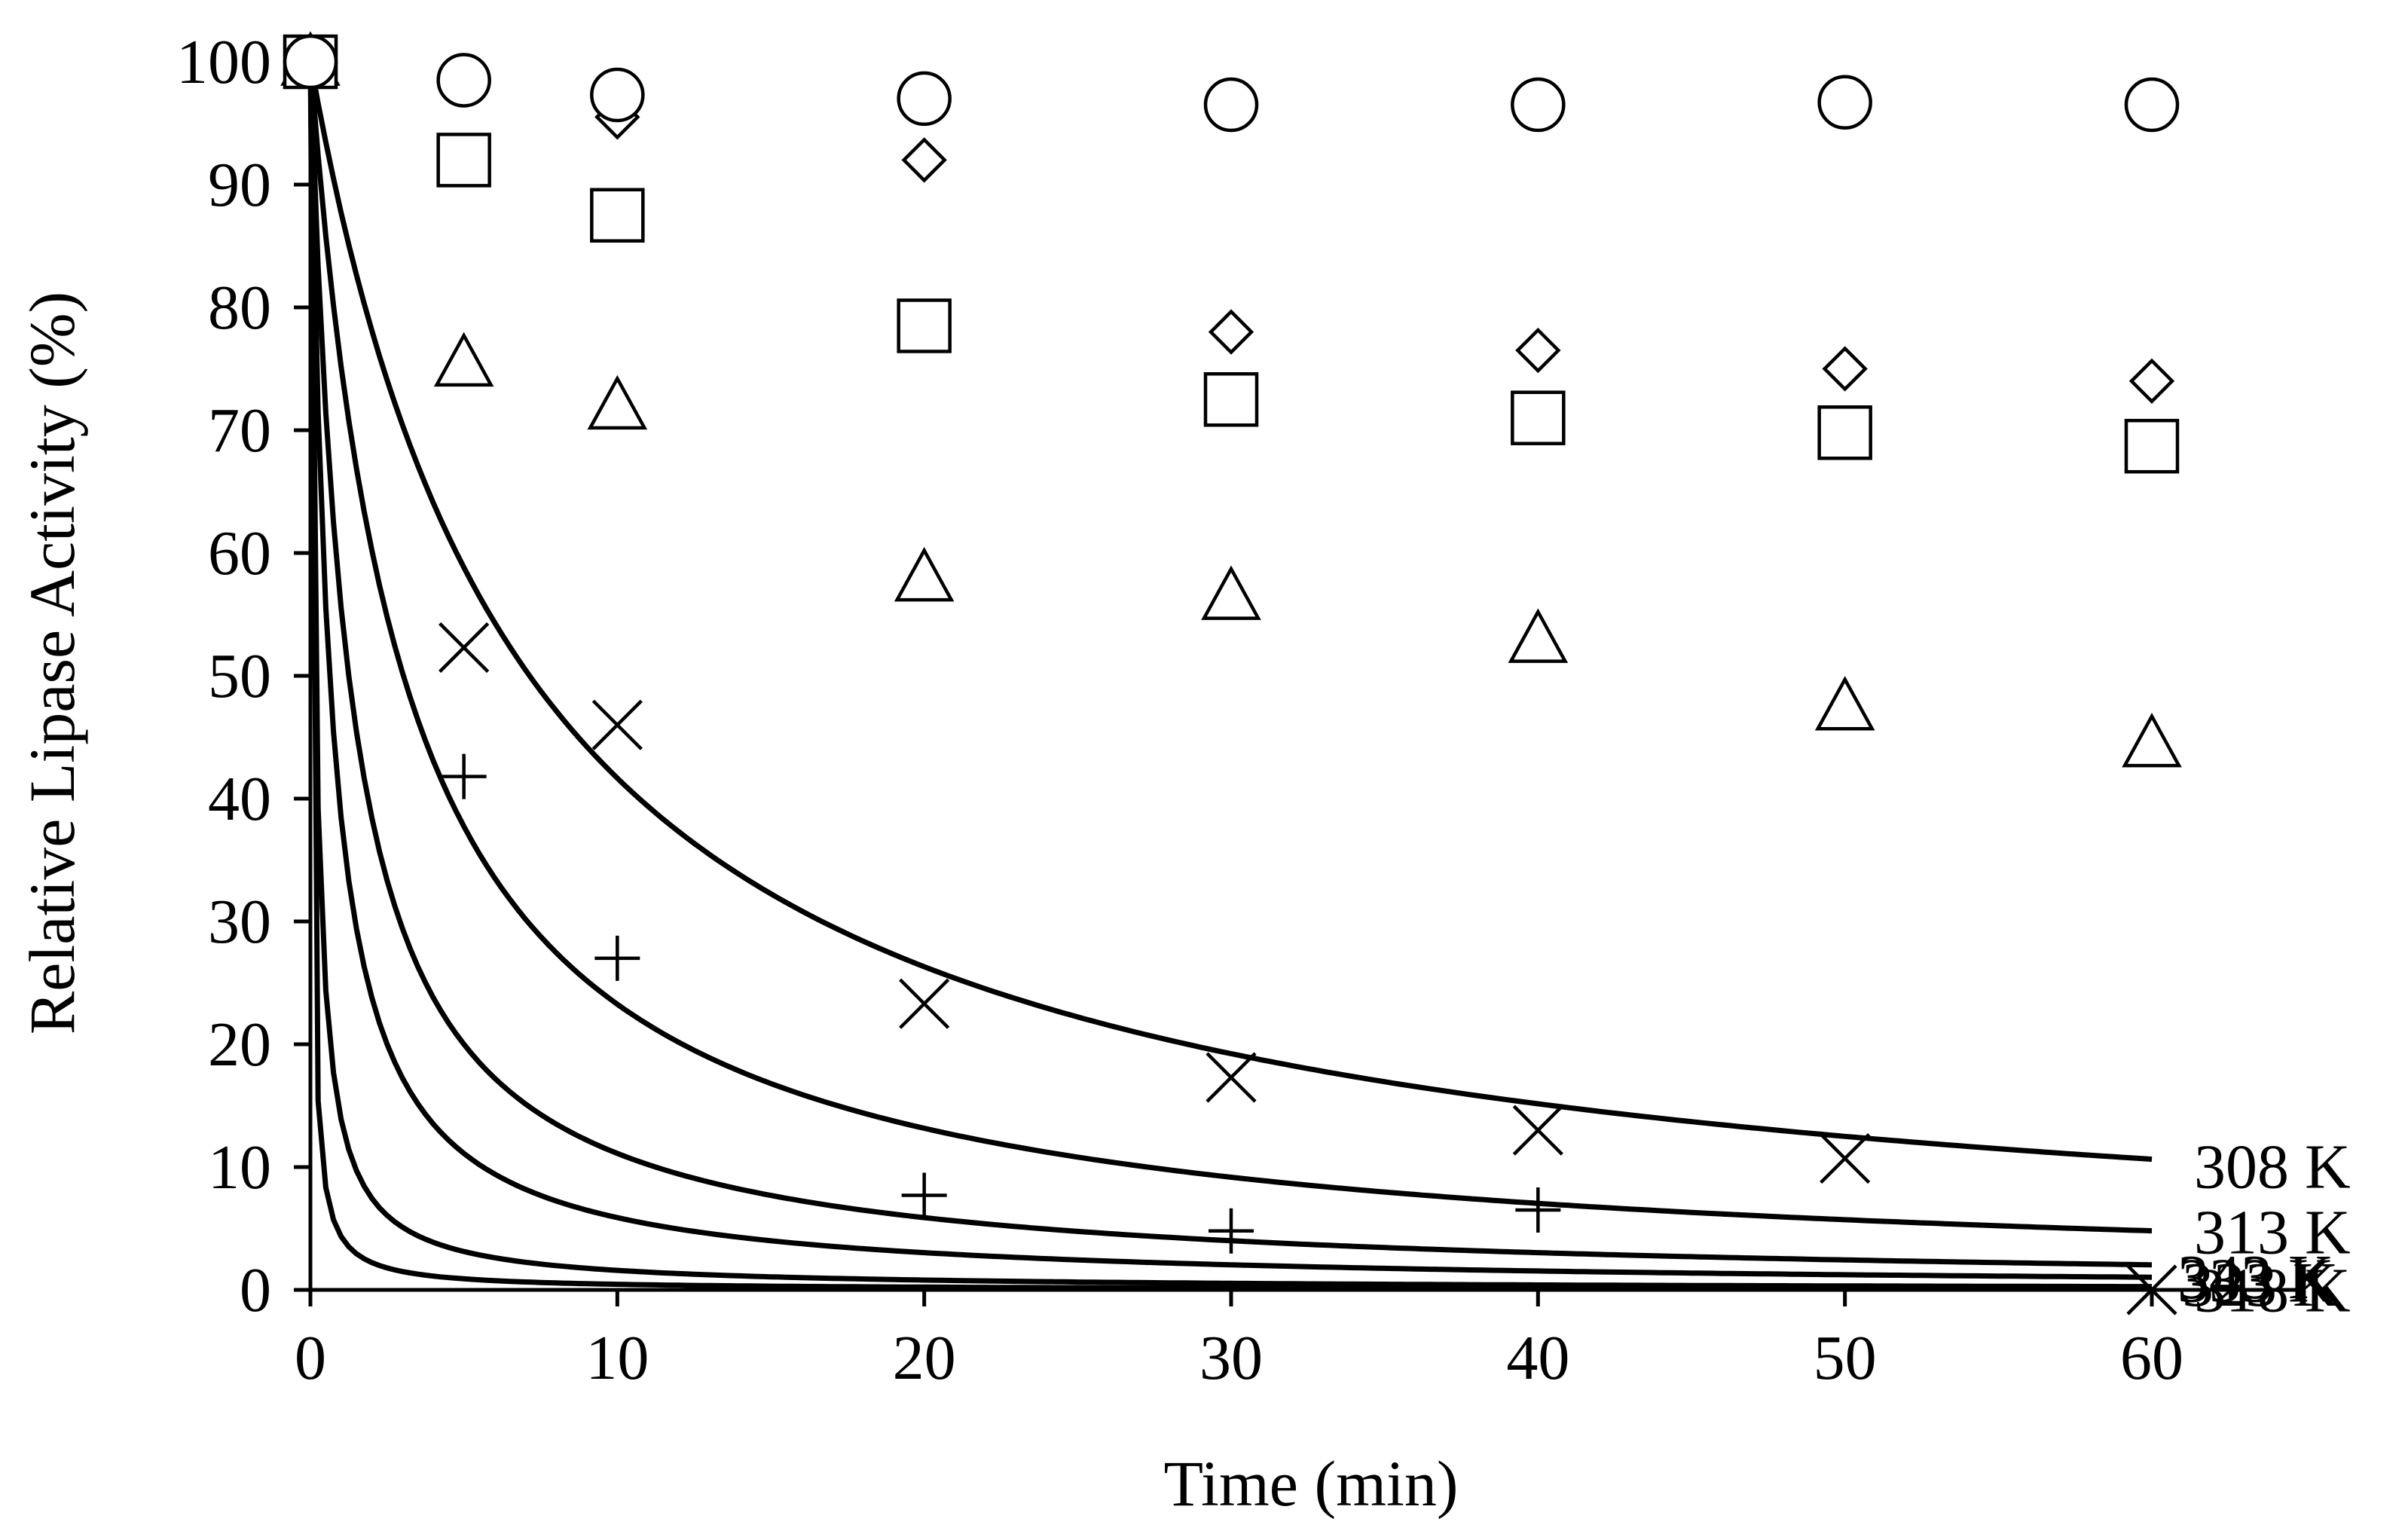 The height and width of the screenshot is (1537, 2408). Describe the element at coordinates (1537, 1358) in the screenshot. I see `x-tick-label: 40` at that location.